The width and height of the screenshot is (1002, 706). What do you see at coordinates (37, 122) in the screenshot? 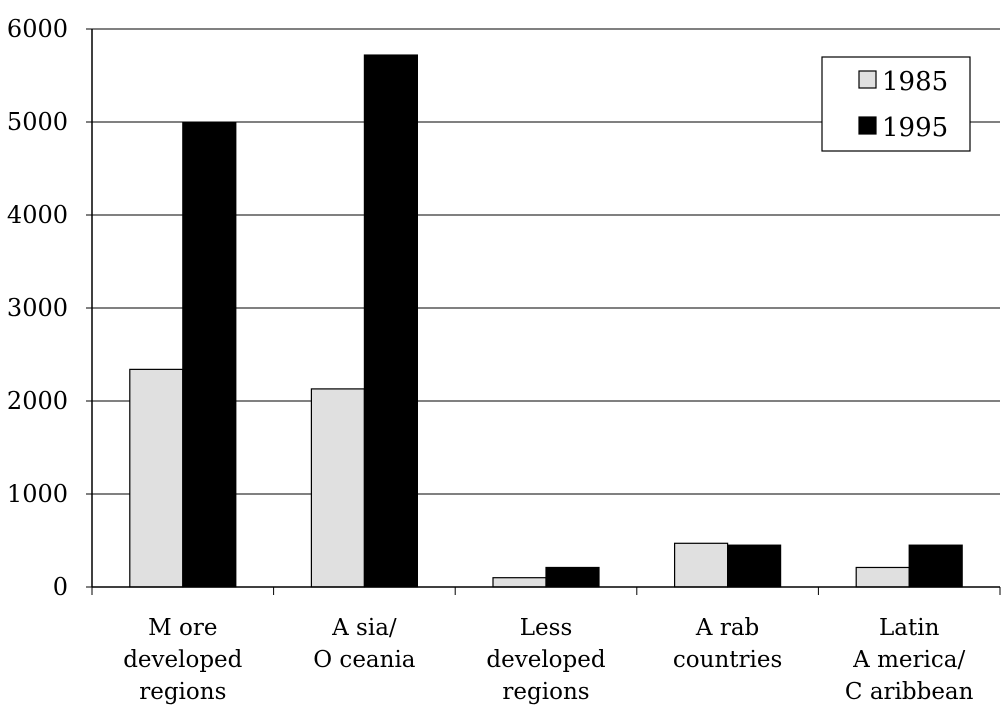
I see `y-tick-label: 5000` at bounding box center [37, 122].